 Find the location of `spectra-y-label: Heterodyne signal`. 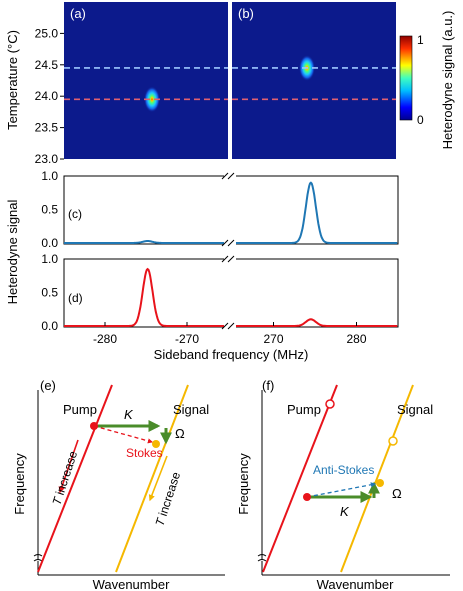

spectra-y-label: Heterodyne signal is located at coordinates (12, 251).